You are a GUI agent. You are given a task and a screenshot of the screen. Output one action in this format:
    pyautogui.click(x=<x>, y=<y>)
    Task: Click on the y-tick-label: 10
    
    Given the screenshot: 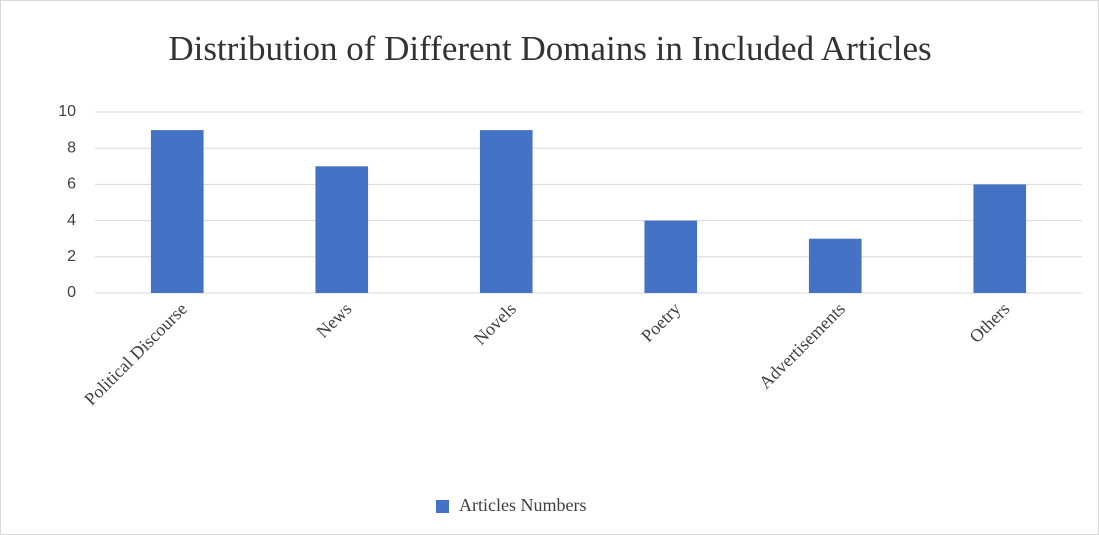 What is the action you would take?
    pyautogui.click(x=67, y=111)
    